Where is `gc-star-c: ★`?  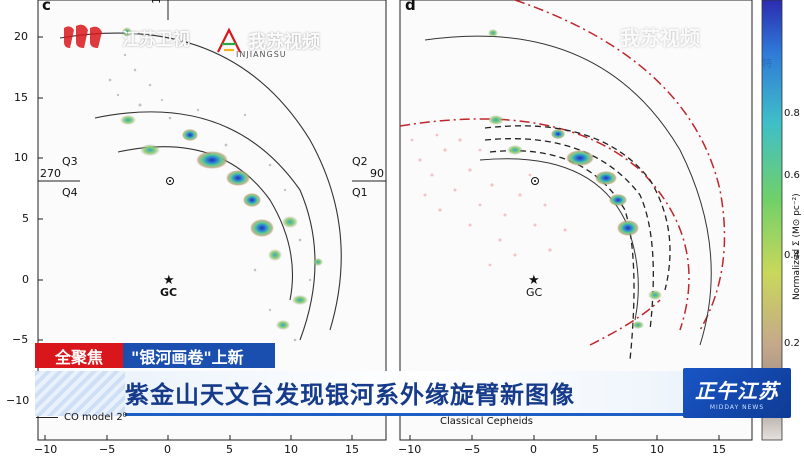
gc-star-c: ★ is located at coordinates (169, 280).